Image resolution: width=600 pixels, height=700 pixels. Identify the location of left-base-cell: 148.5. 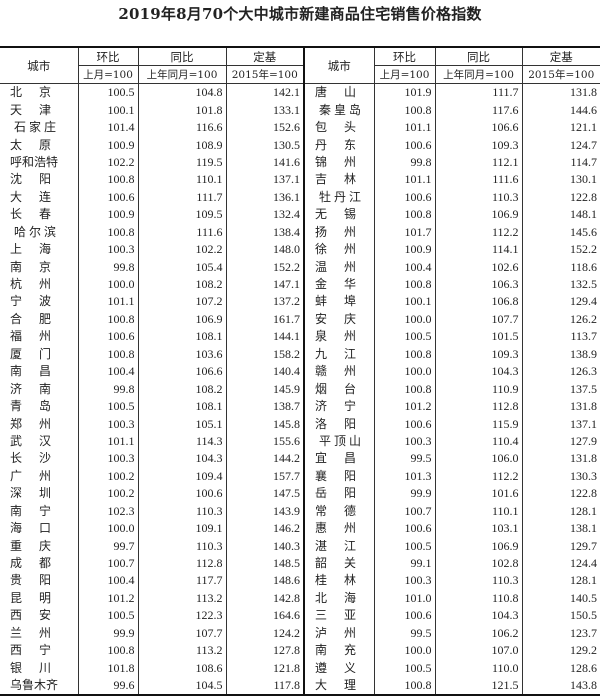
(264, 563).